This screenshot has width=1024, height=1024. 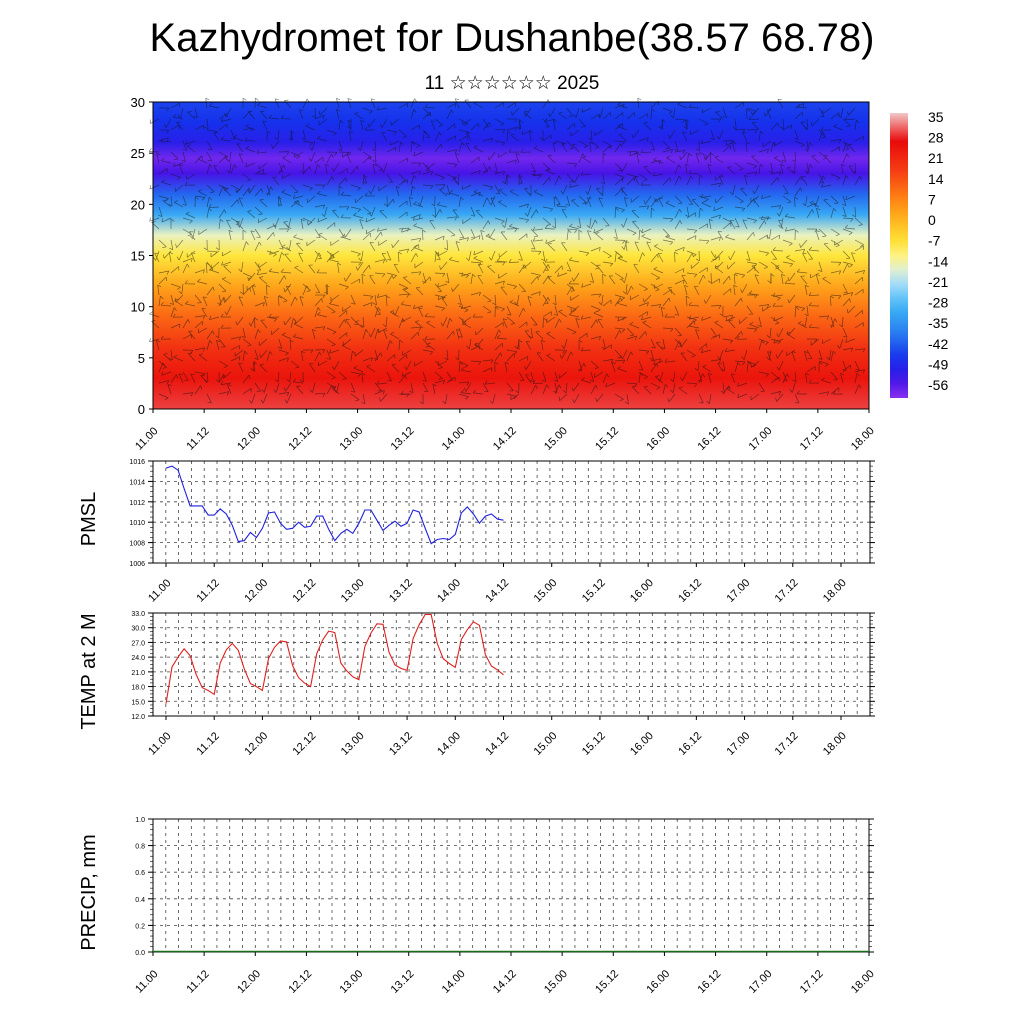 What do you see at coordinates (256, 591) in the screenshot?
I see `pmsl-xtick-label: 12.00` at bounding box center [256, 591].